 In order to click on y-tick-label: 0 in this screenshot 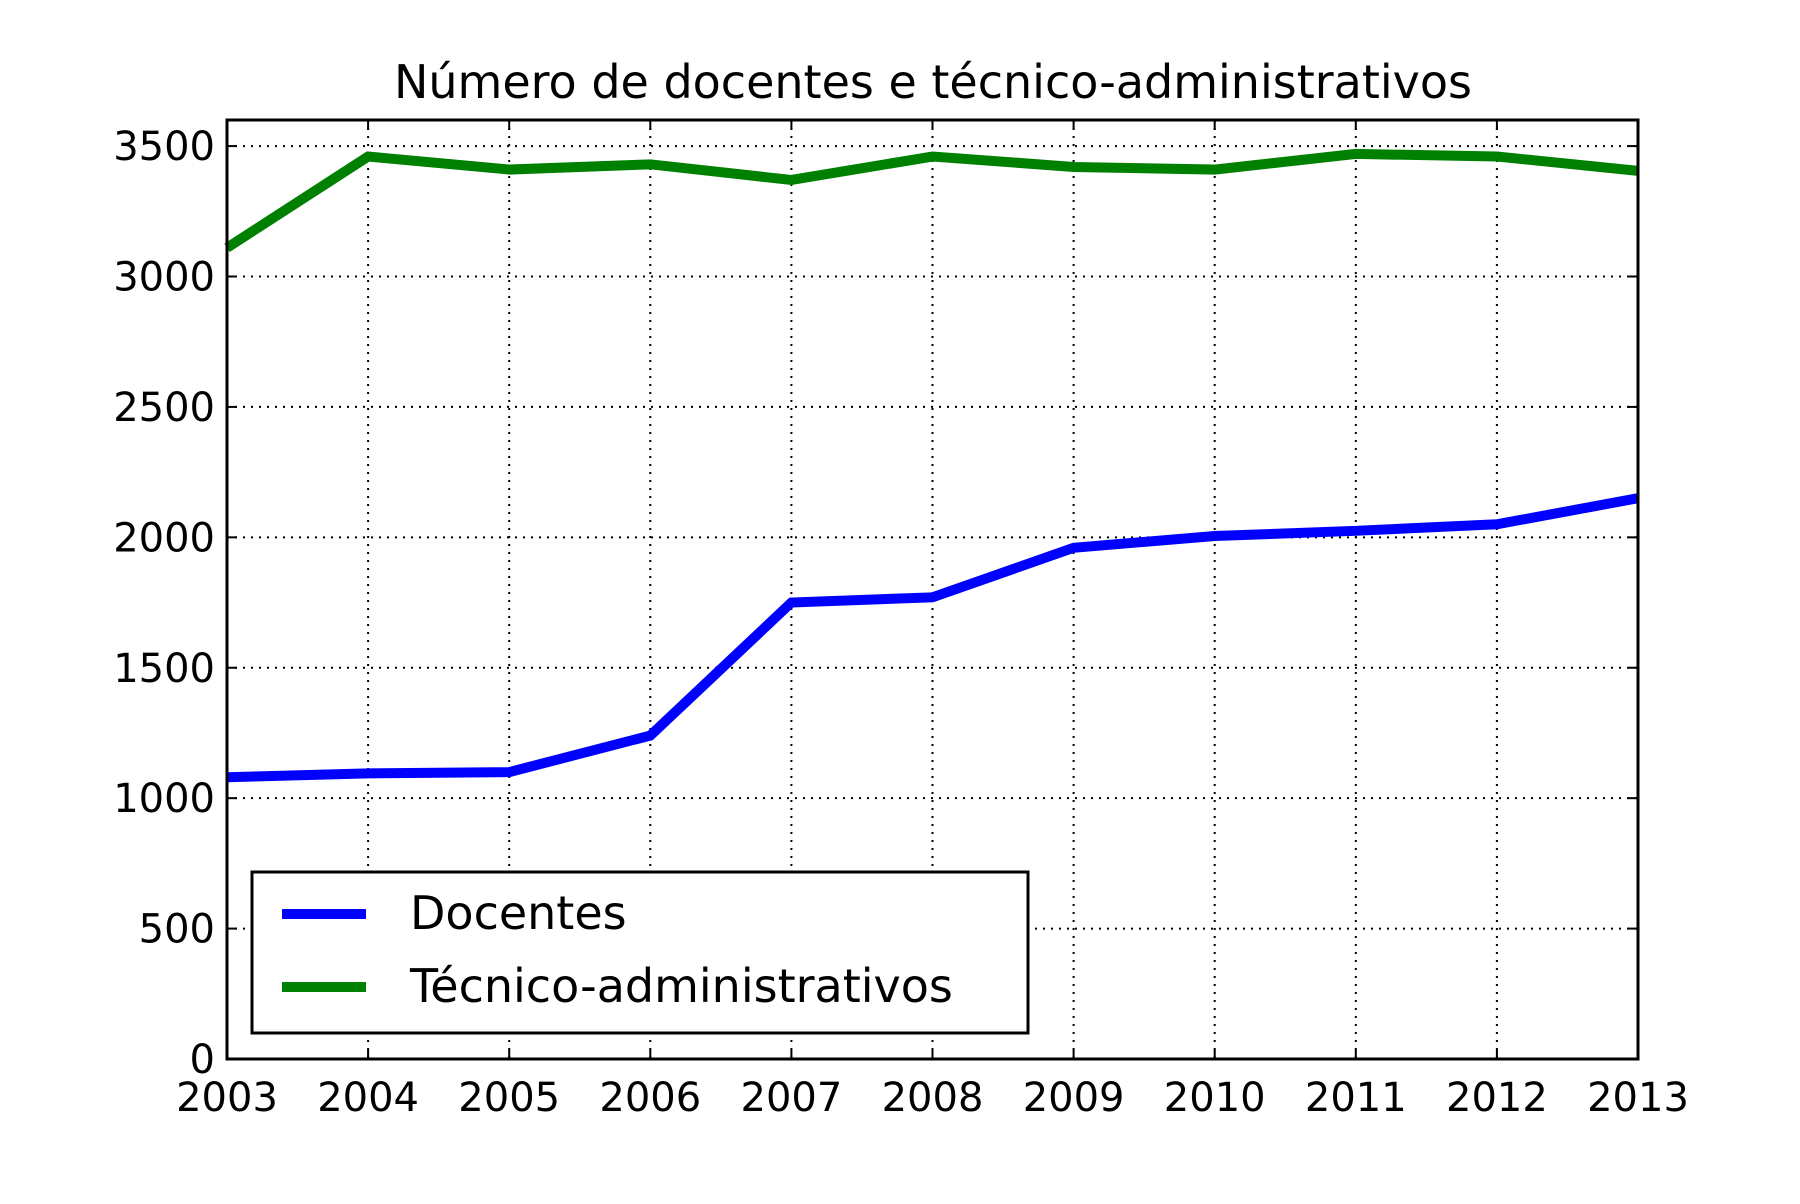, I will do `click(202, 1060)`.